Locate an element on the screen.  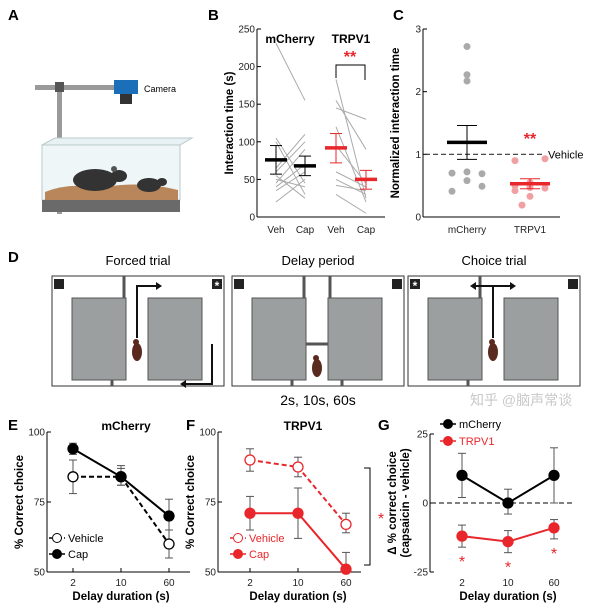
watermark: 知乎 @脑声常谈 is located at coordinates (521, 400).